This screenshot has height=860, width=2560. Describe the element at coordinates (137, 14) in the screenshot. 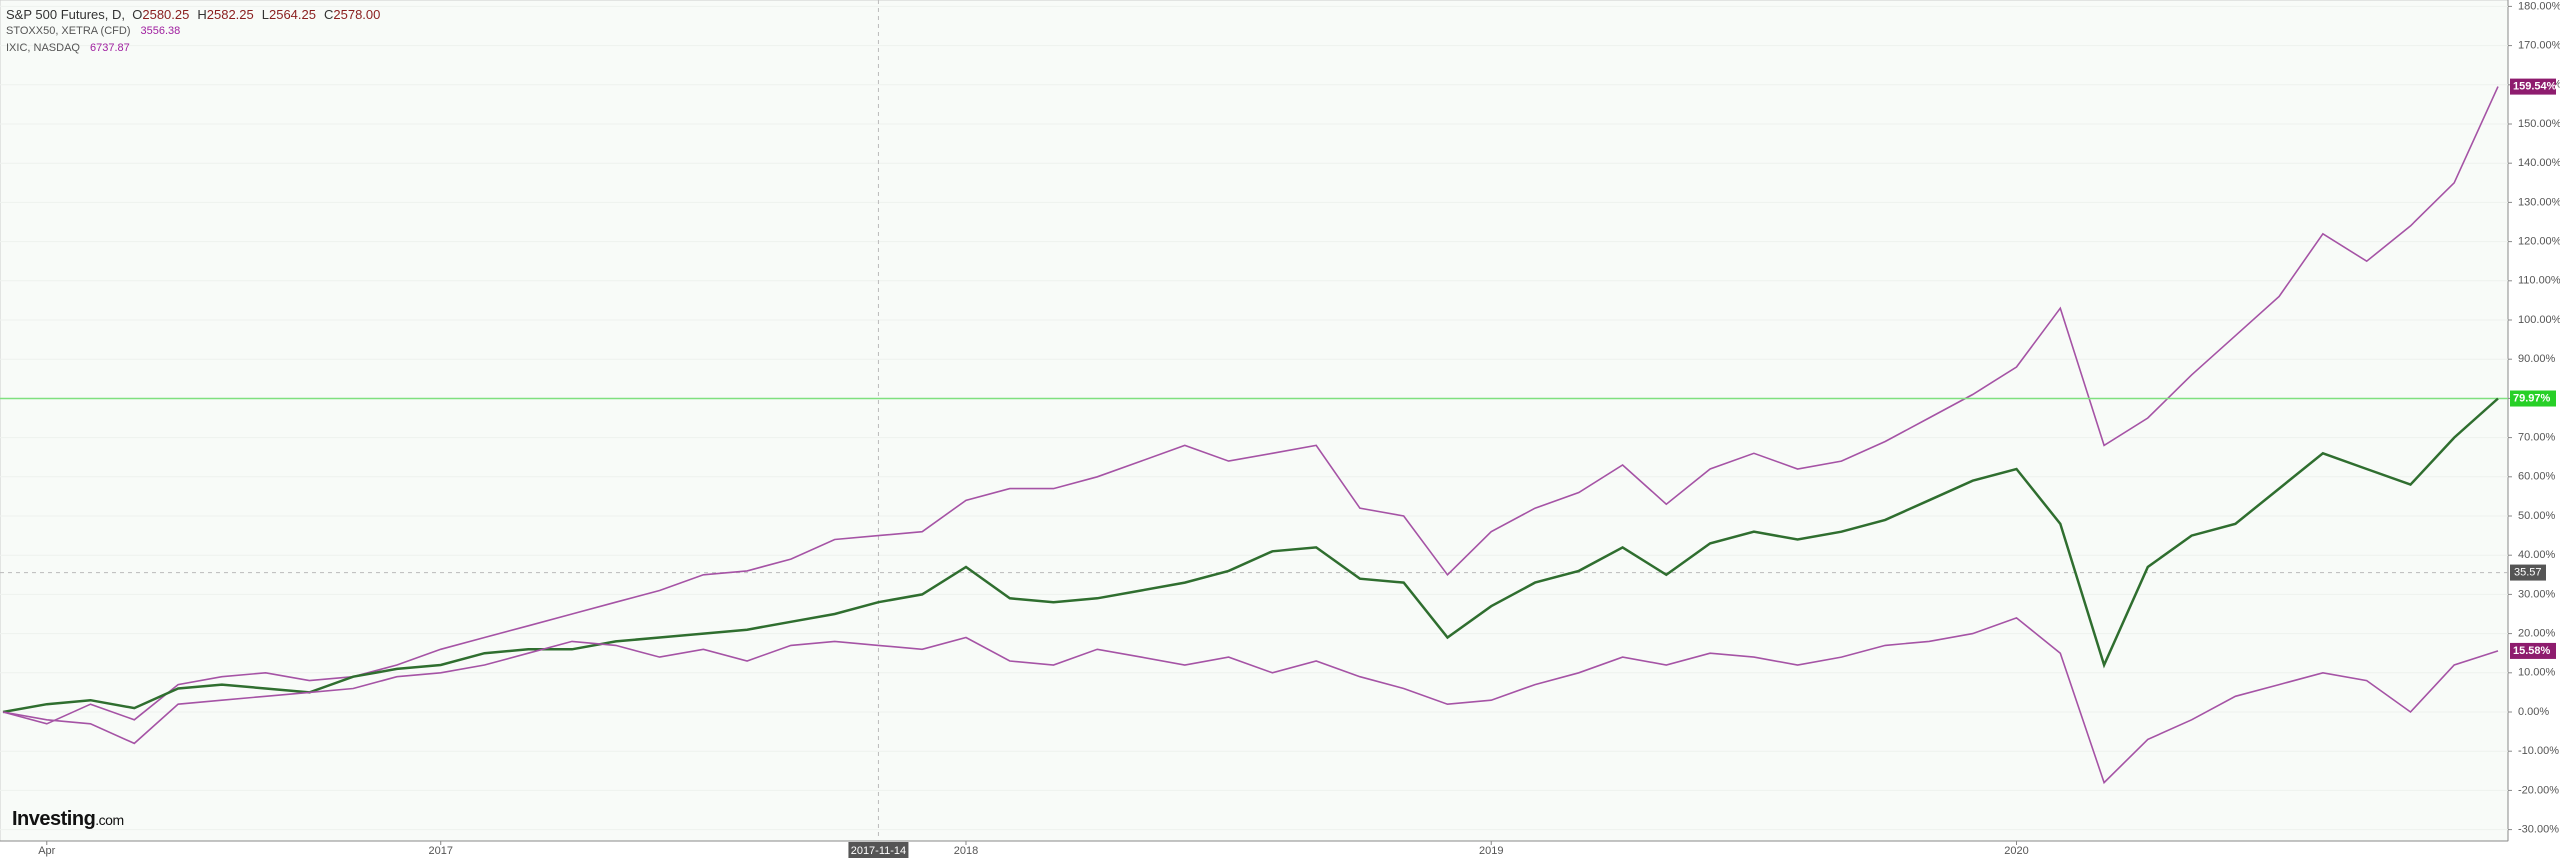

I see `ohlc-key: O` at that location.